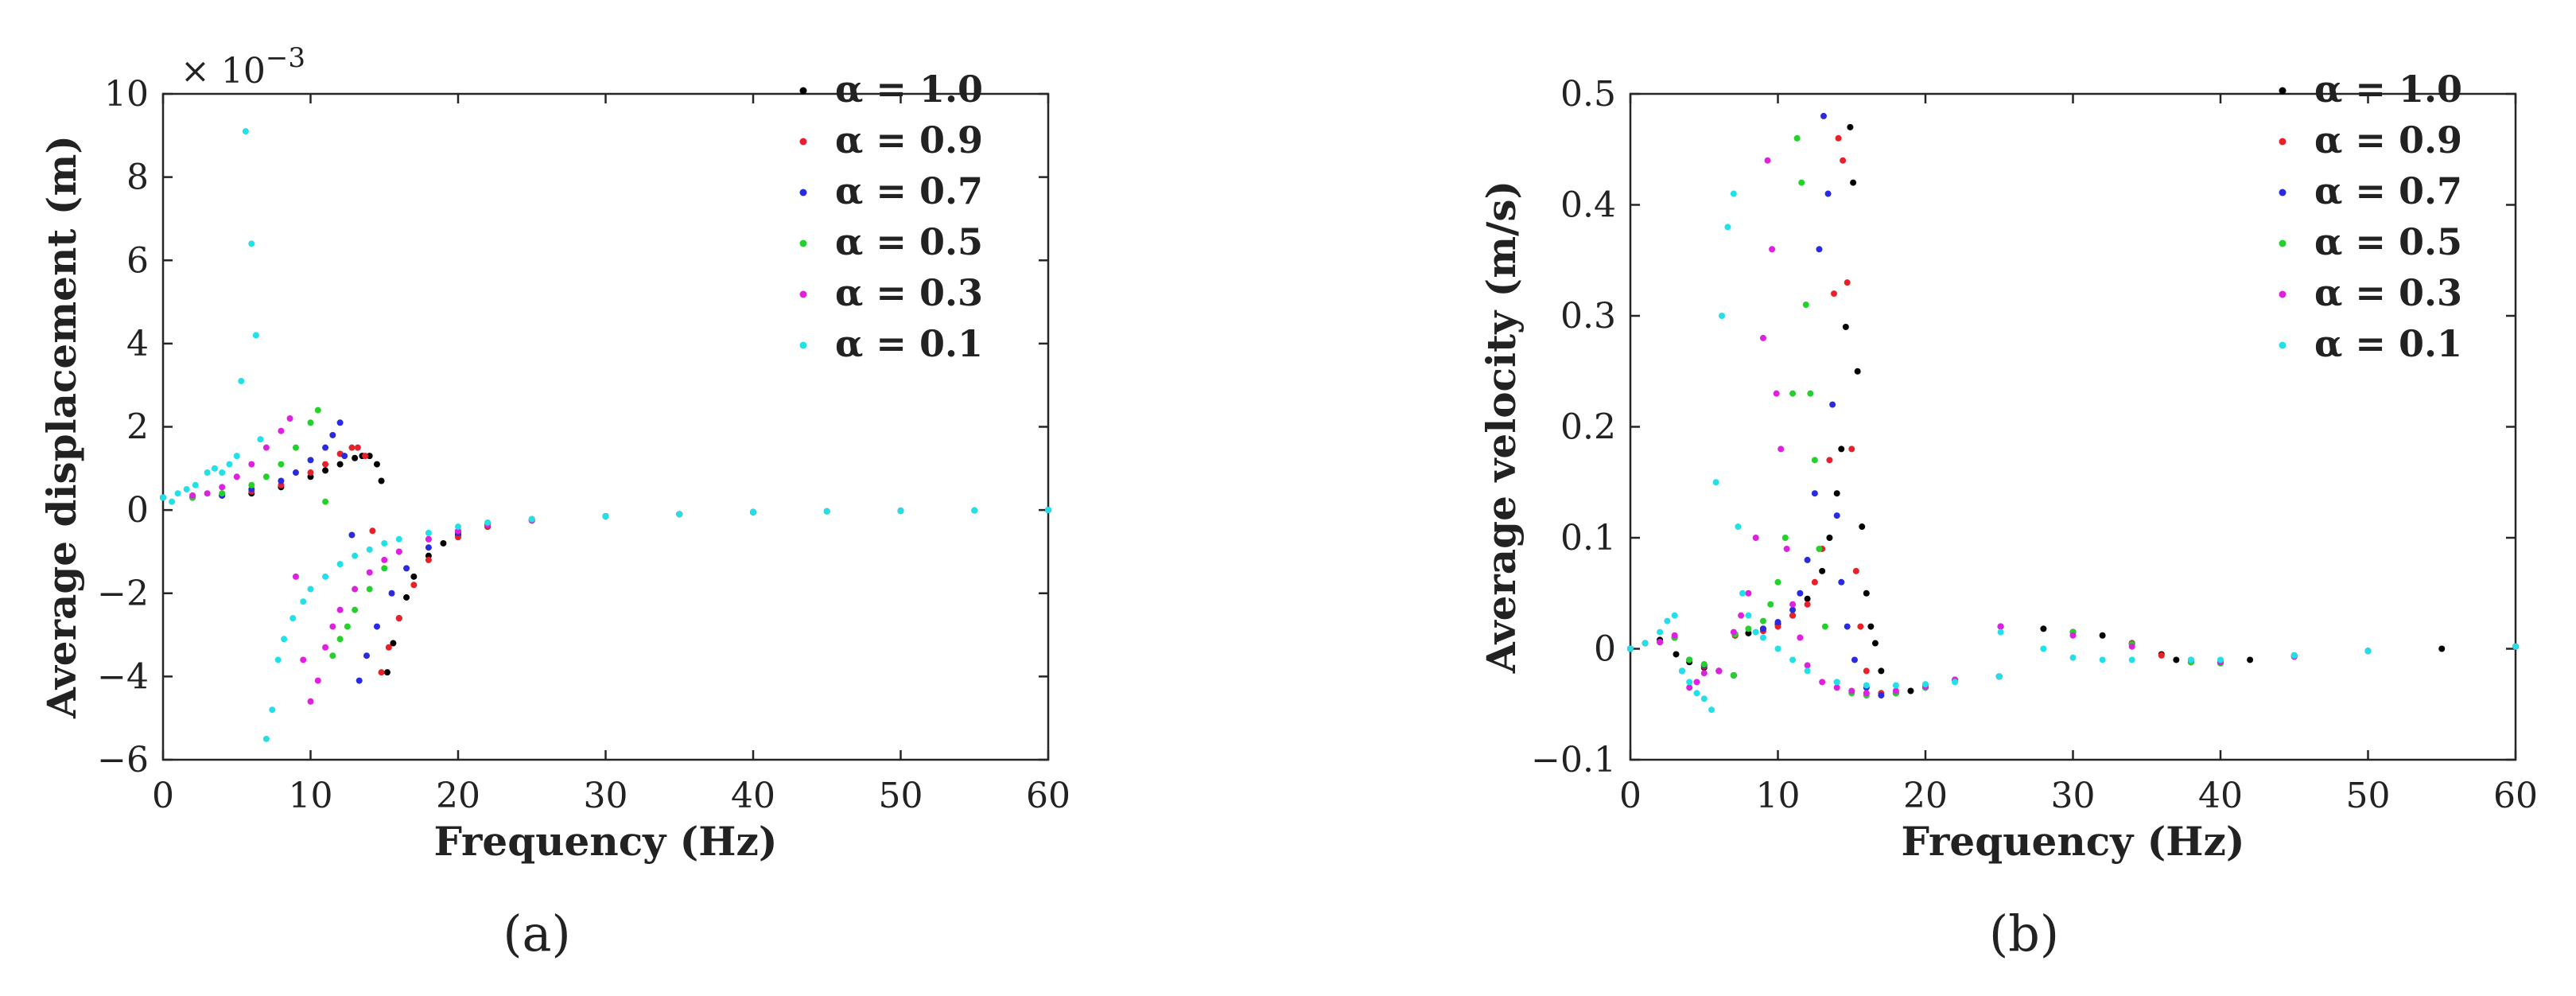 This screenshot has height=996, width=2576. What do you see at coordinates (605, 842) in the screenshot?
I see `x-axis-label: Frequency (Hz)` at bounding box center [605, 842].